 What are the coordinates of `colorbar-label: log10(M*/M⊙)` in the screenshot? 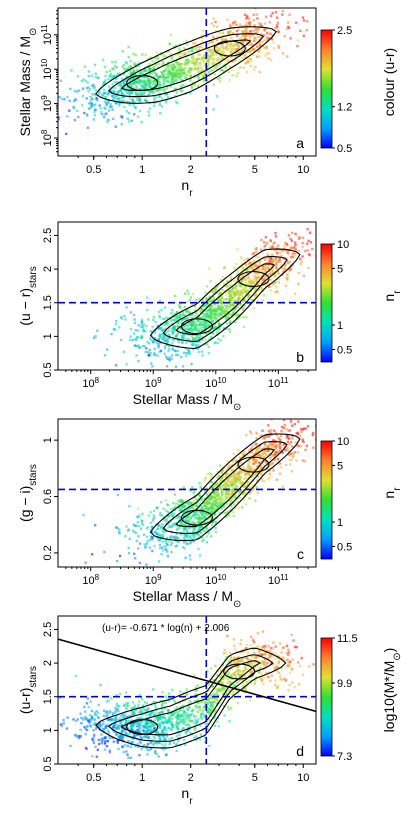 It's located at (392, 690).